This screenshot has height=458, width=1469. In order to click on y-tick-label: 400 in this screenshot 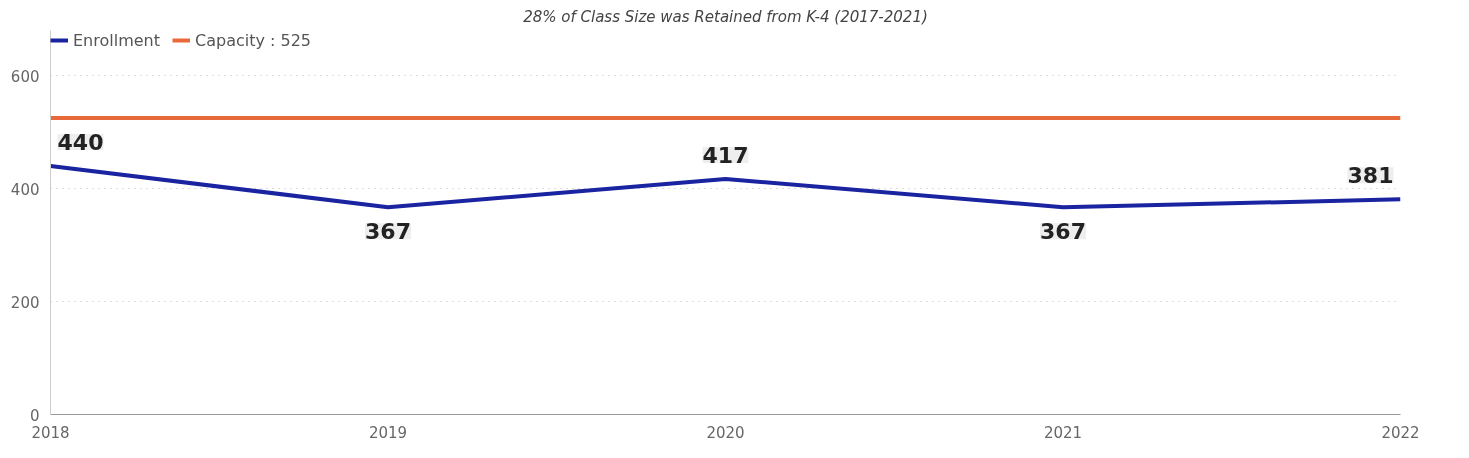, I will do `click(25, 189)`.